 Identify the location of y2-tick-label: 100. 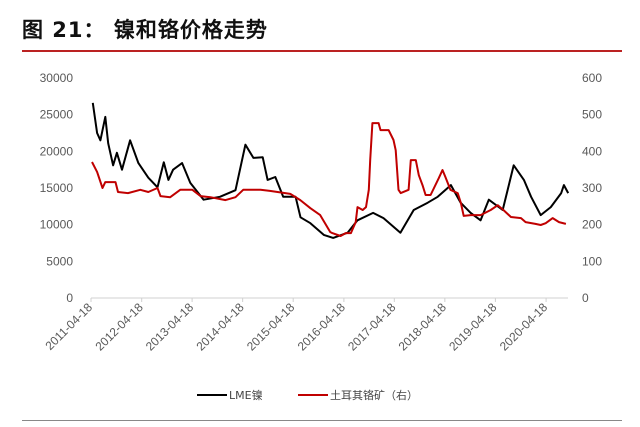
(592, 261).